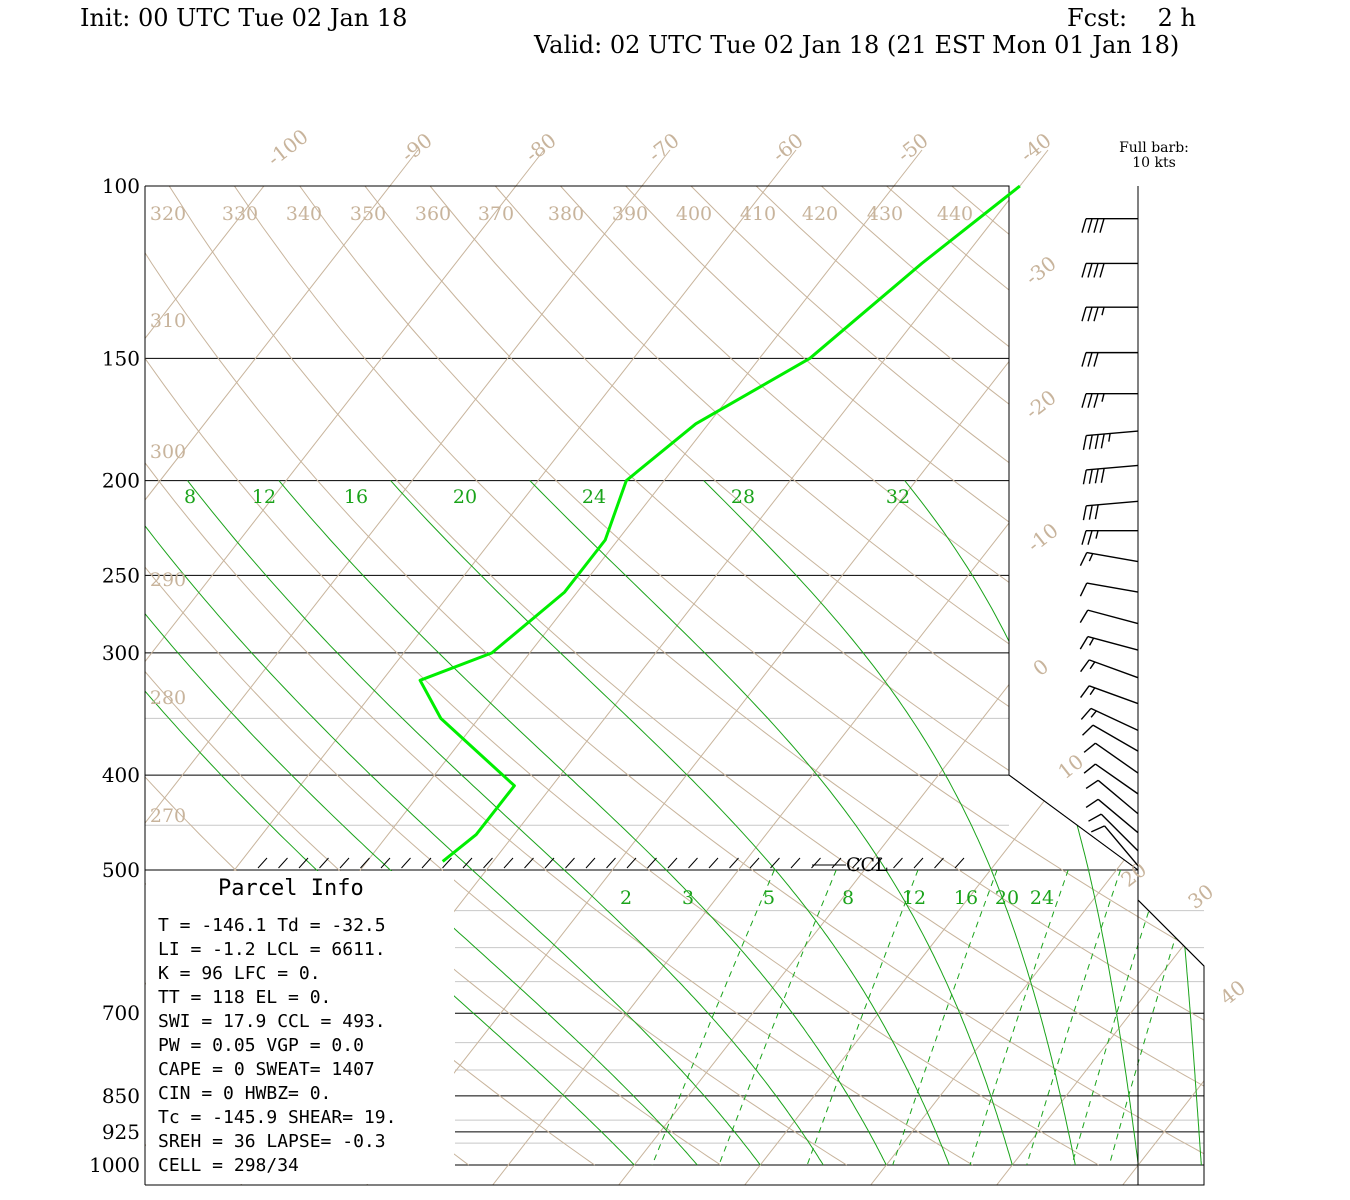  What do you see at coordinates (862, 1017) in the screenshot?
I see `mixing-ratio-line` at bounding box center [862, 1017].